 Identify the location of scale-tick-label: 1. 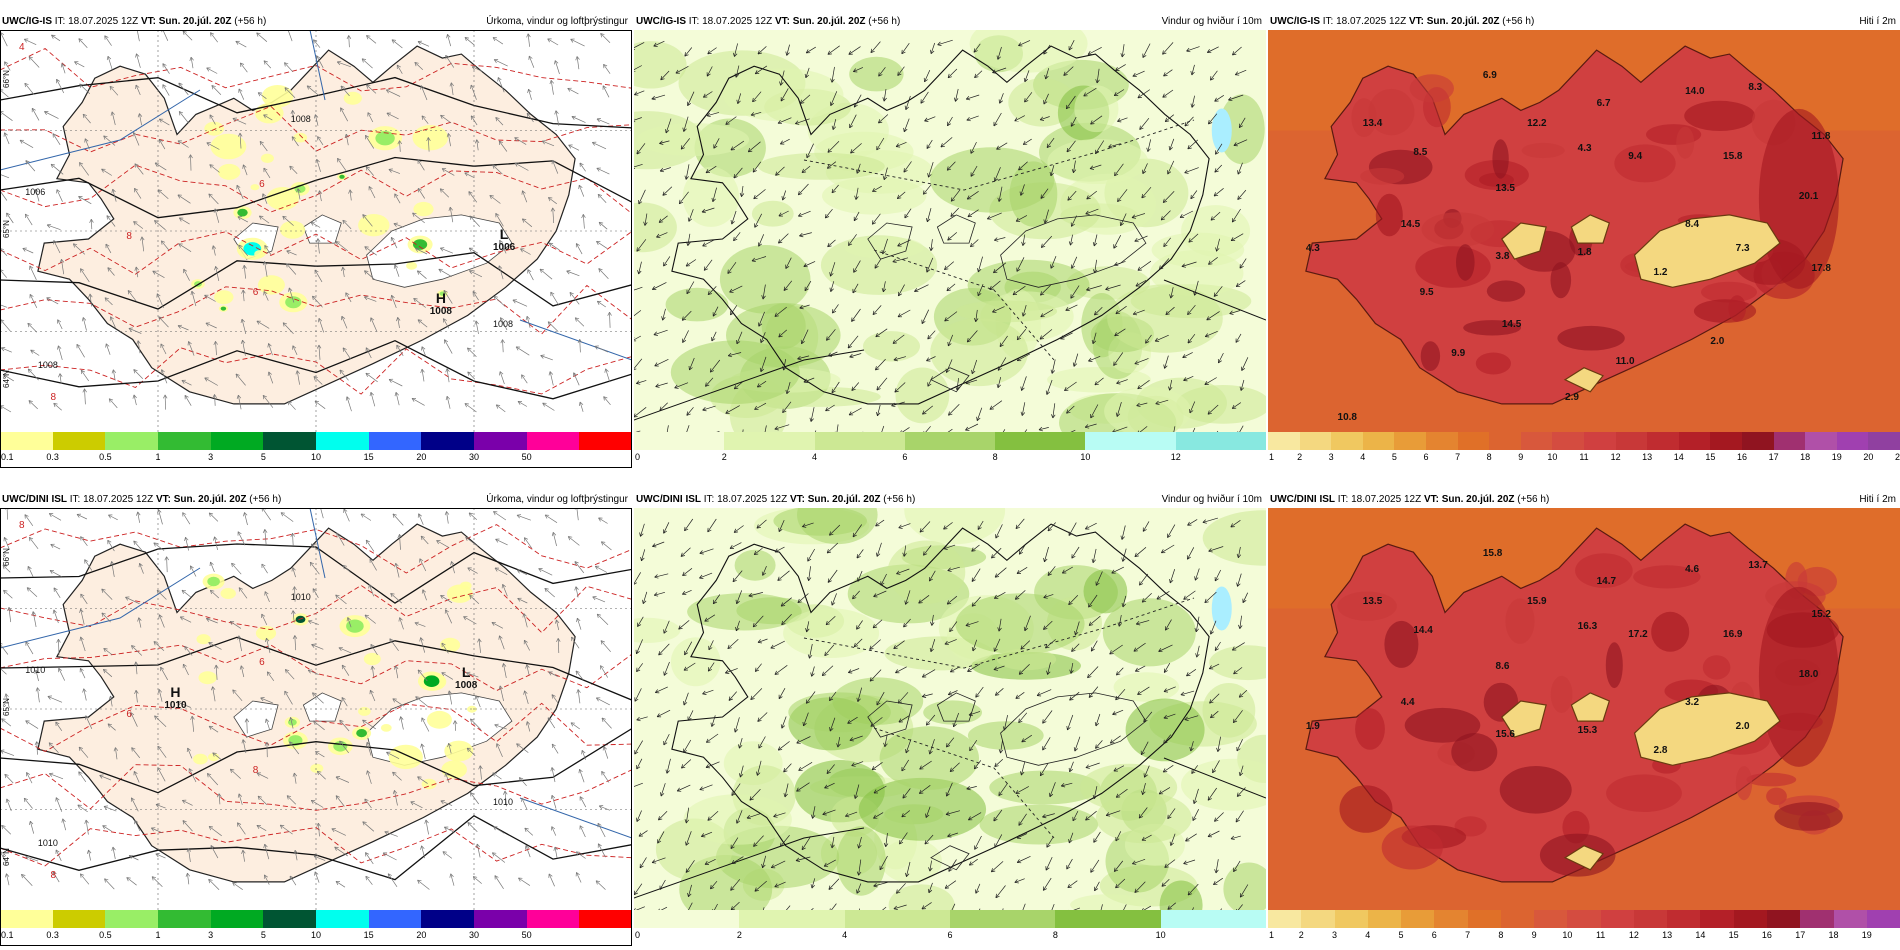
(158, 457).